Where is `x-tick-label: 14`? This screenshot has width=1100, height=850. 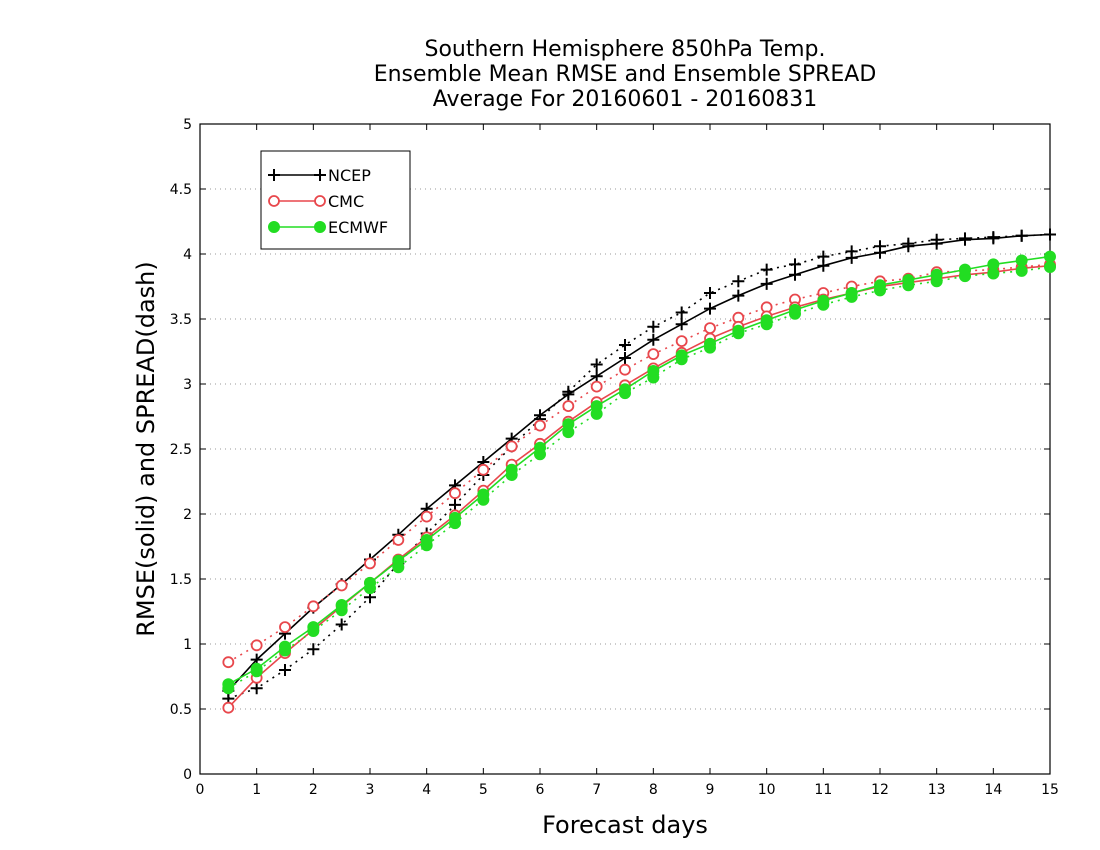 x-tick-label: 14 is located at coordinates (993, 790).